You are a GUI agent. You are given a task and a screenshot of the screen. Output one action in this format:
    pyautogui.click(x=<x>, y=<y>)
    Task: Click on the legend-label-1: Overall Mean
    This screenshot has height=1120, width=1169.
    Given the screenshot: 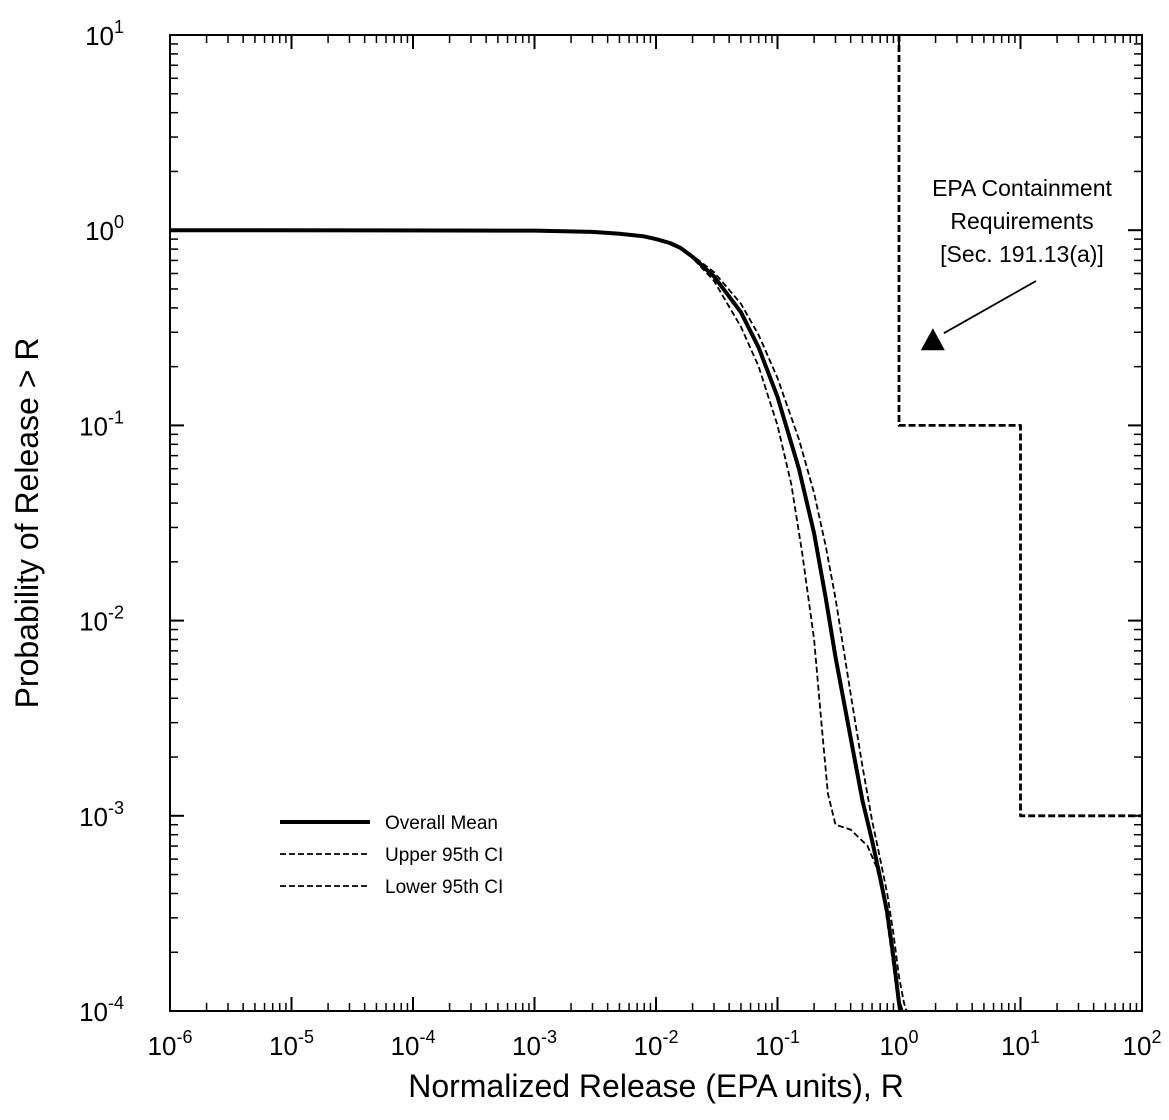 What is the action you would take?
    pyautogui.click(x=441, y=823)
    